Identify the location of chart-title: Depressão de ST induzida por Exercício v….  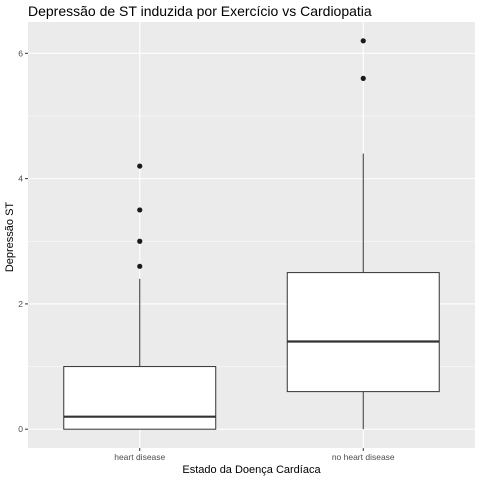
(200, 11).